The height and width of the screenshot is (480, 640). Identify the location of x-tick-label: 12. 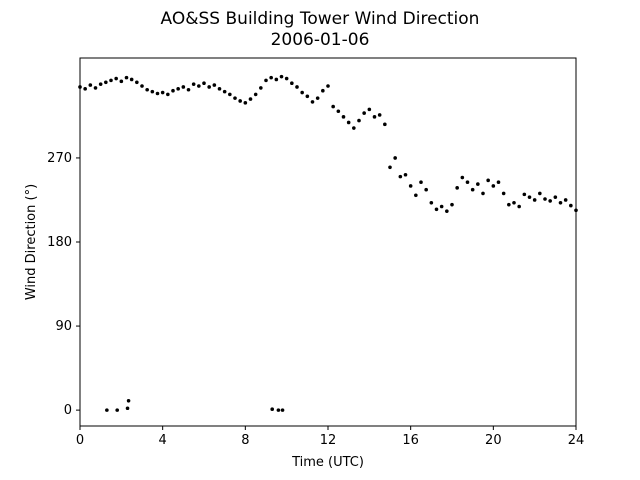
(328, 440).